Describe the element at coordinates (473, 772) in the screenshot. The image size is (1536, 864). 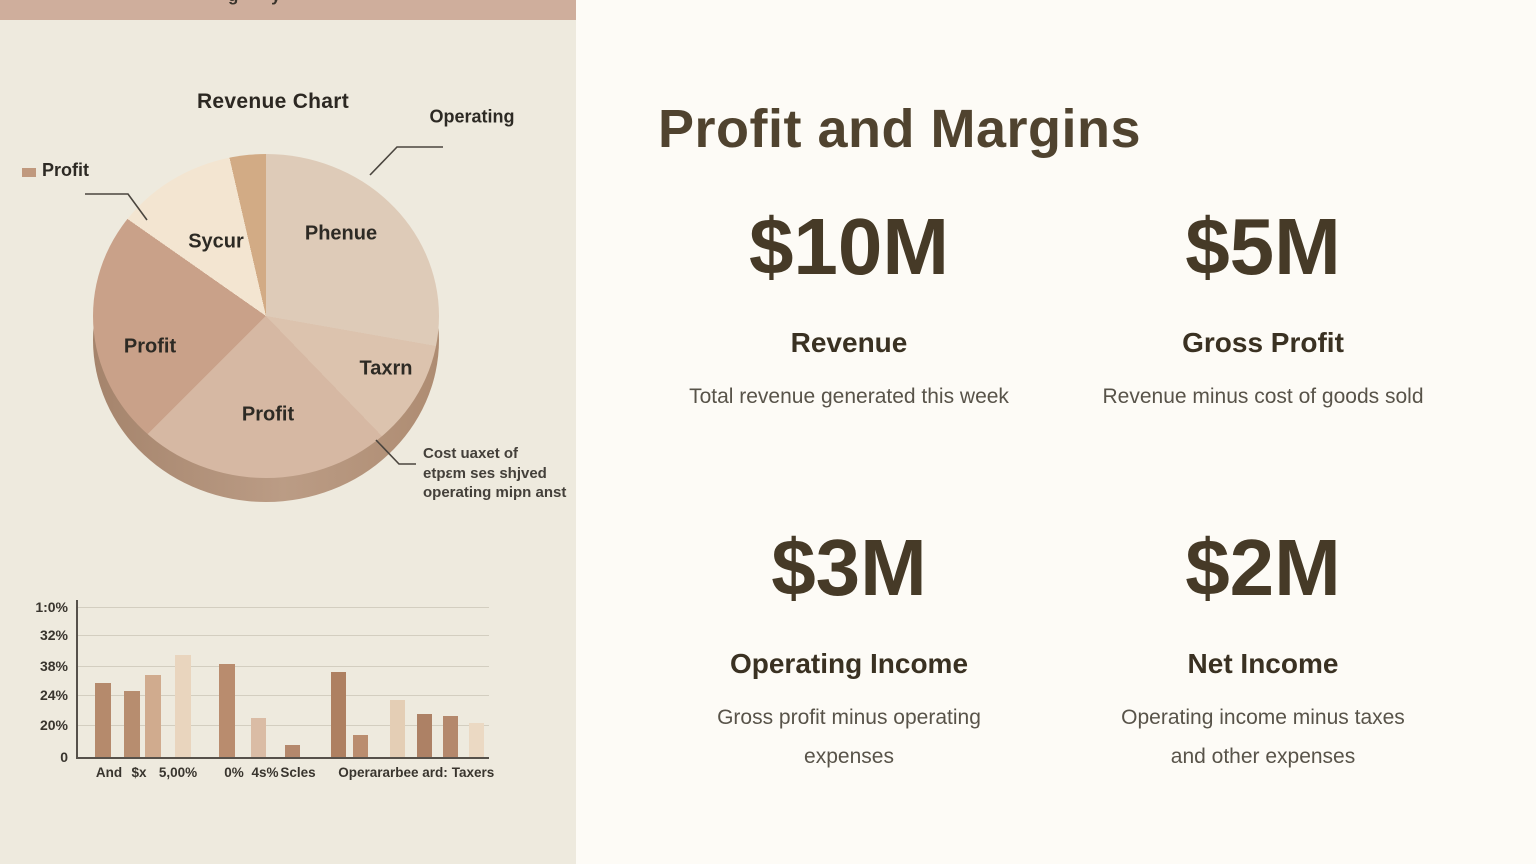
I see `x-axis-tick-label: Taxers` at that location.